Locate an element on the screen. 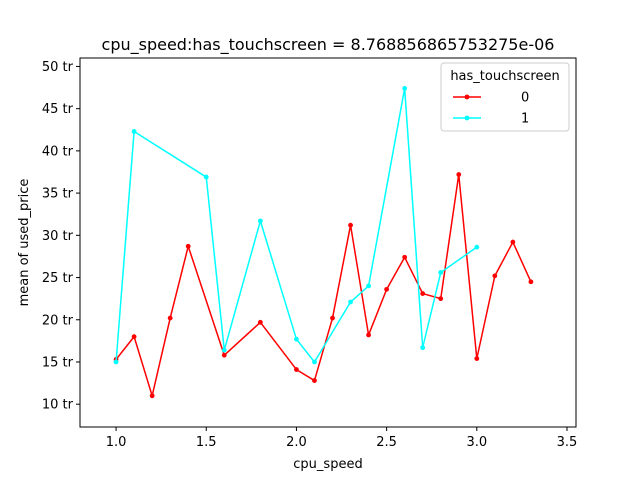 The width and height of the screenshot is (640, 484). legend-label-1: 1 is located at coordinates (525, 119).